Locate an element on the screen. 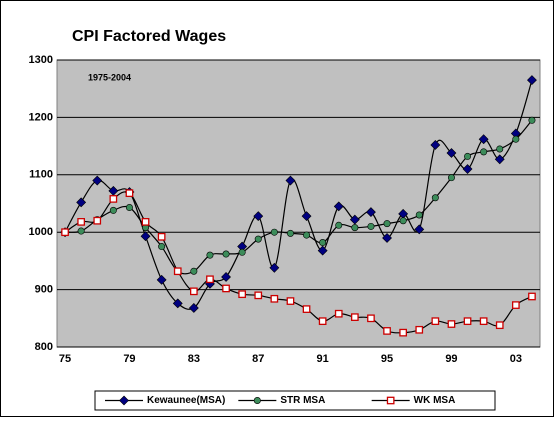 This screenshot has width=554, height=422. x-tick-label: 91 is located at coordinates (323, 359).